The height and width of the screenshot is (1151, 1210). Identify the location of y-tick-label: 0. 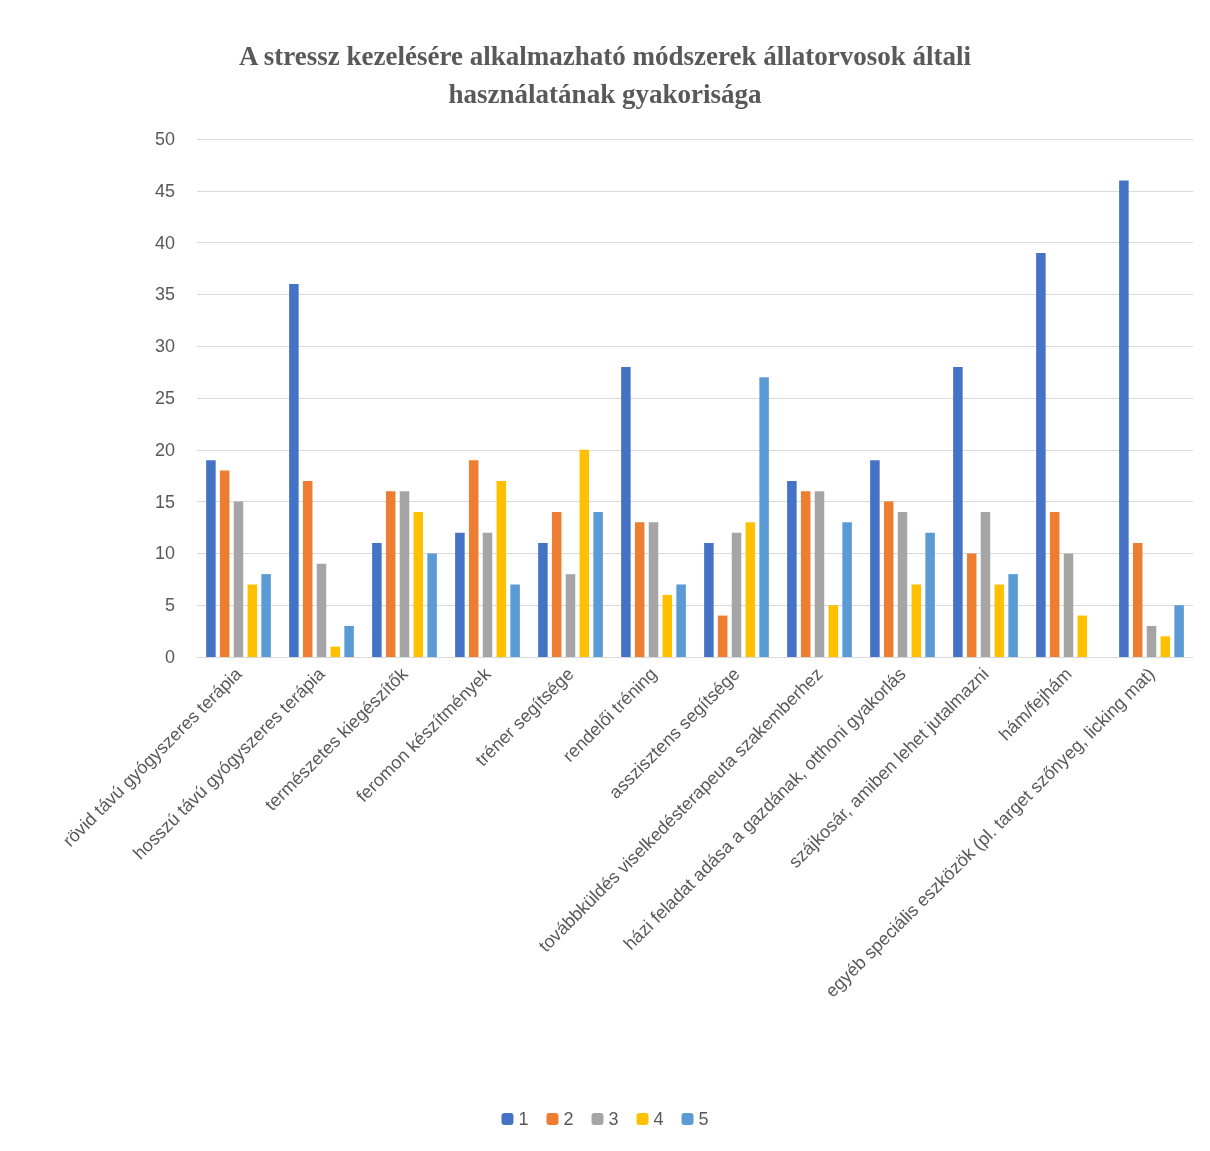
(169, 657).